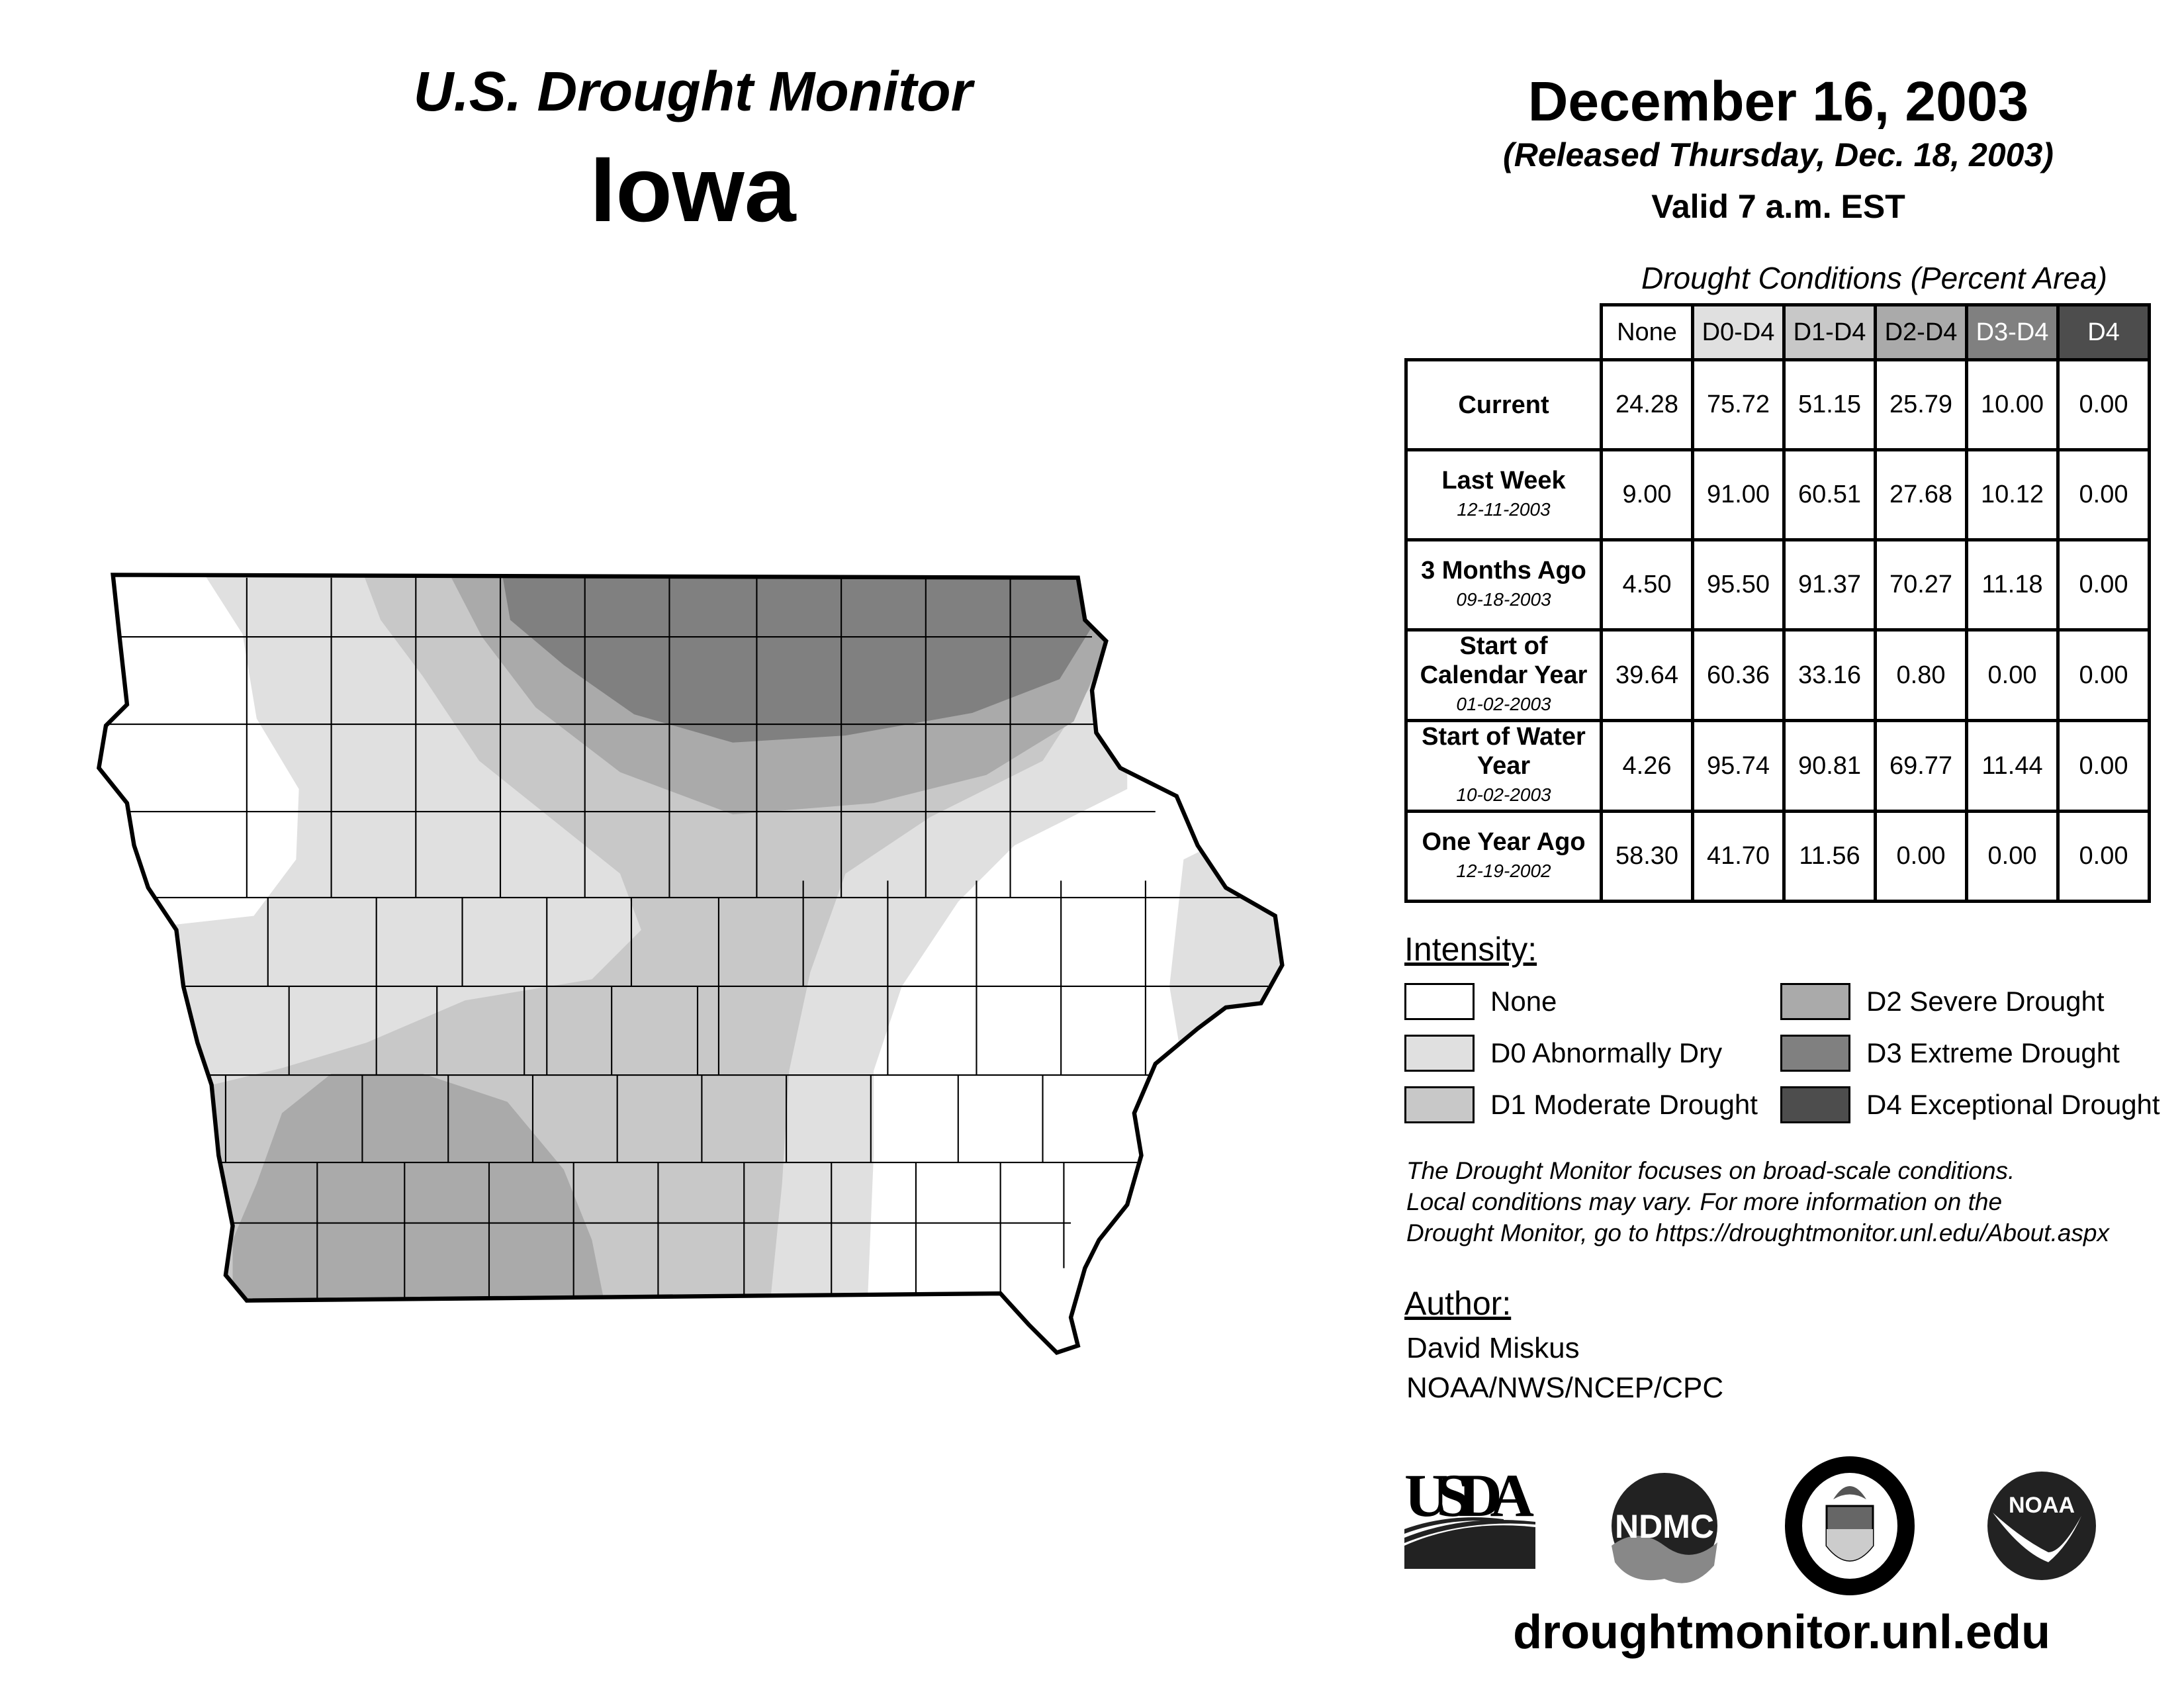 This screenshot has width=2184, height=1688. What do you see at coordinates (1921, 766) in the screenshot?
I see `table-cell: 69.77` at bounding box center [1921, 766].